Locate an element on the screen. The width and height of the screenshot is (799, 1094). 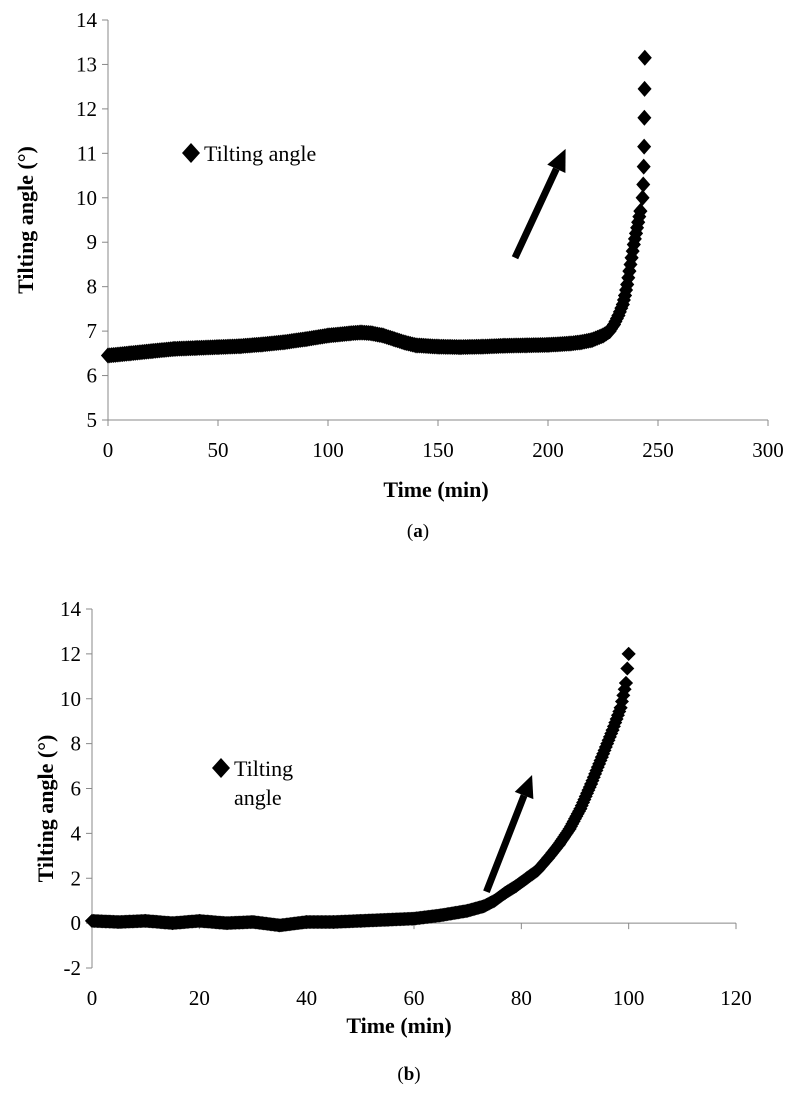
y-tick-label: 11 is located at coordinates (87, 153).